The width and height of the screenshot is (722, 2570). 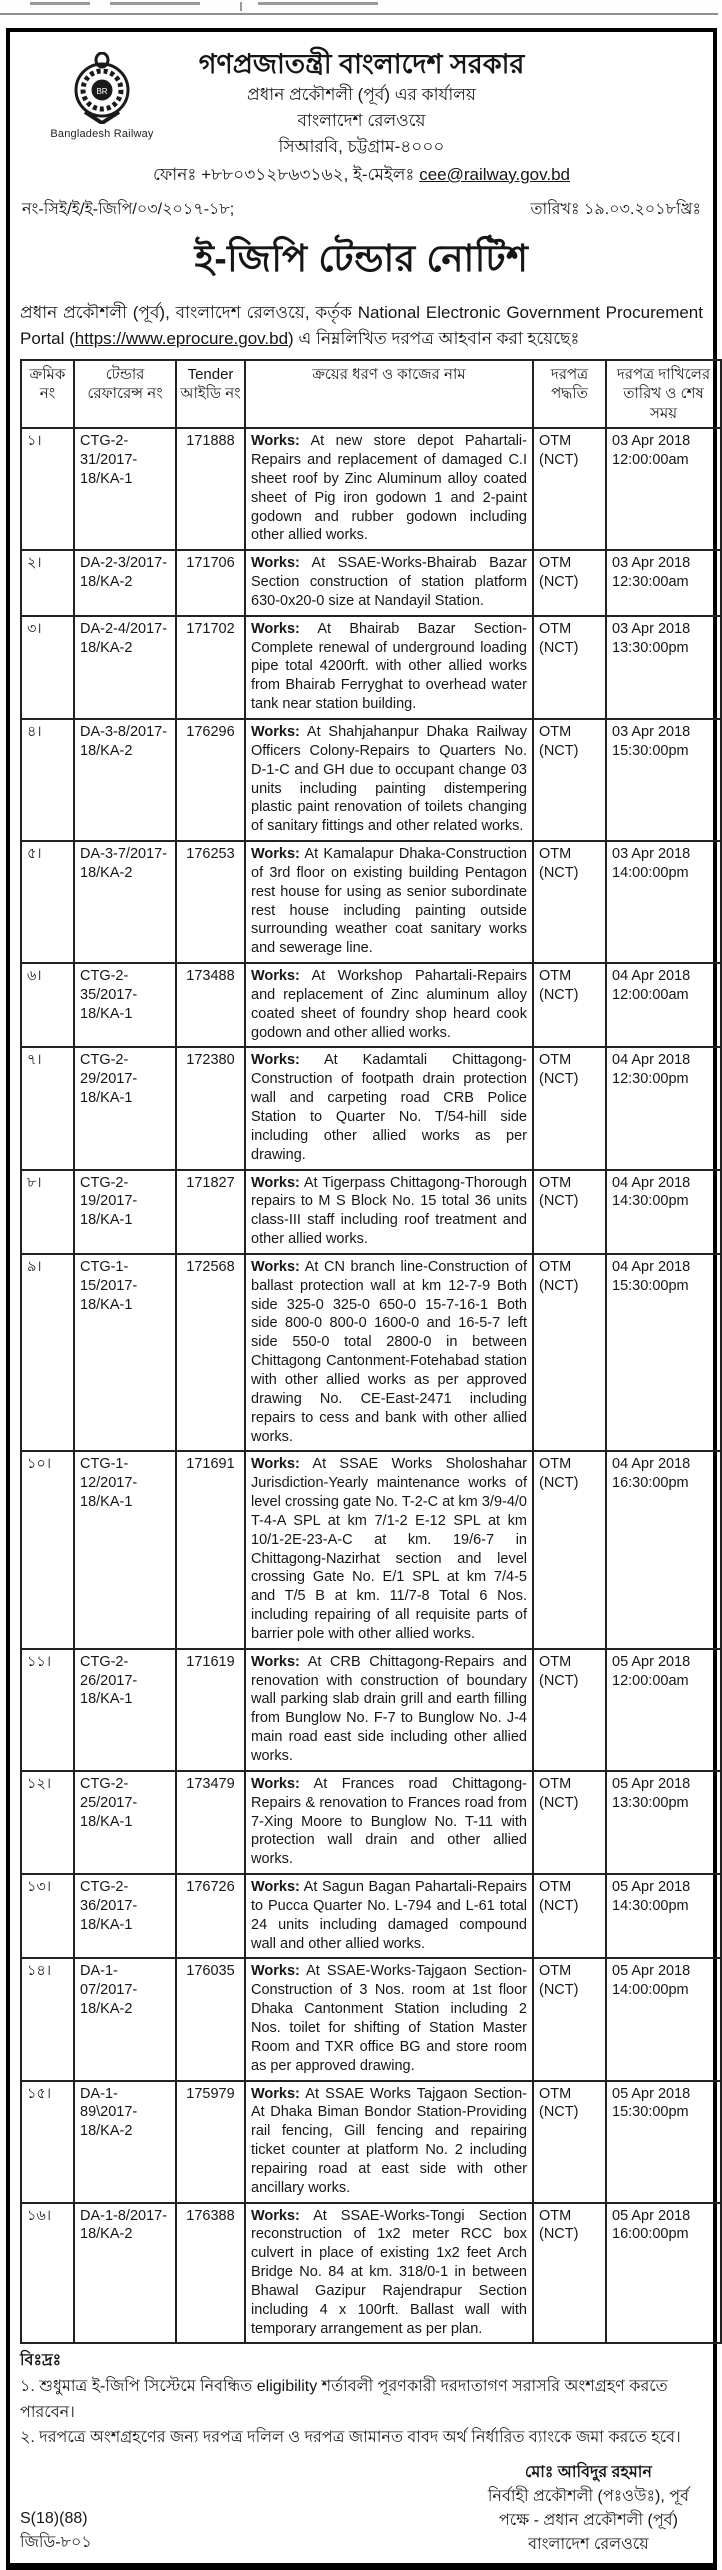 I want to click on serial-cell: ৮।, so click(x=47, y=1211).